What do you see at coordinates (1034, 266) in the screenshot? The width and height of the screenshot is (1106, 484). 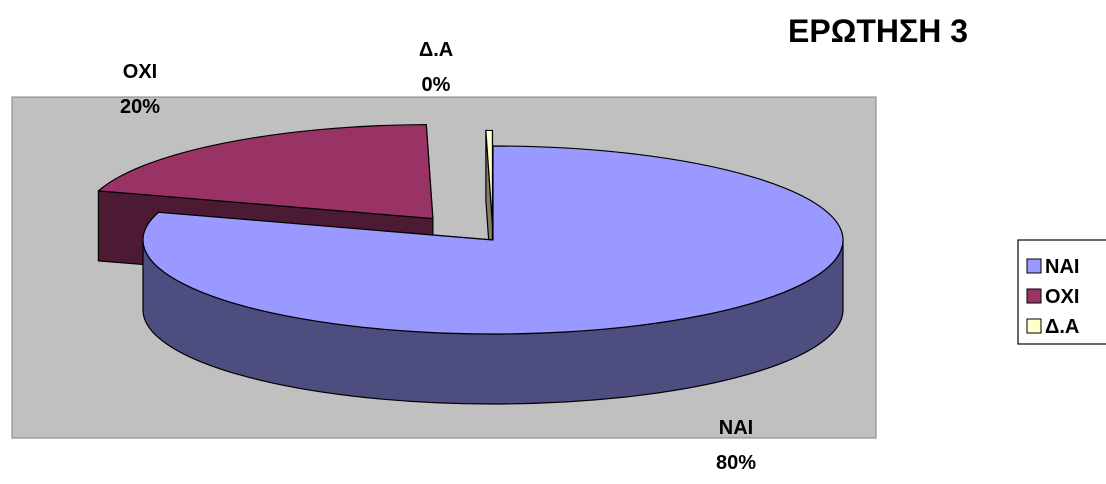 I see `legend-swatch-nai` at bounding box center [1034, 266].